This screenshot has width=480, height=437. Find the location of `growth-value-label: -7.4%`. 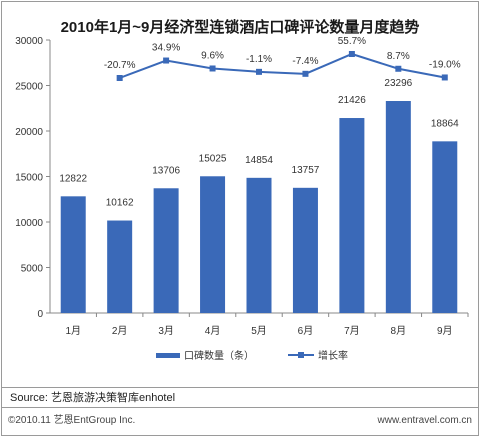

growth-value-label: -7.4% is located at coordinates (305, 61).